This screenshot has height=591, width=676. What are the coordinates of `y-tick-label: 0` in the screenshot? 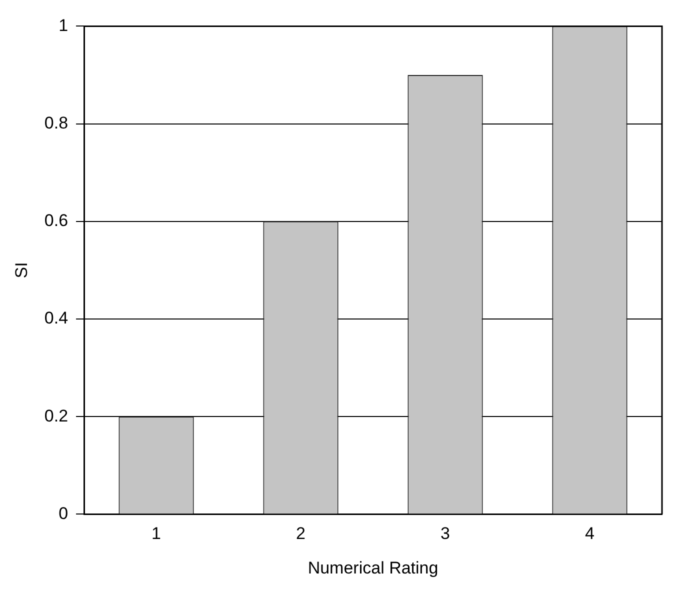 It's located at (63, 513).